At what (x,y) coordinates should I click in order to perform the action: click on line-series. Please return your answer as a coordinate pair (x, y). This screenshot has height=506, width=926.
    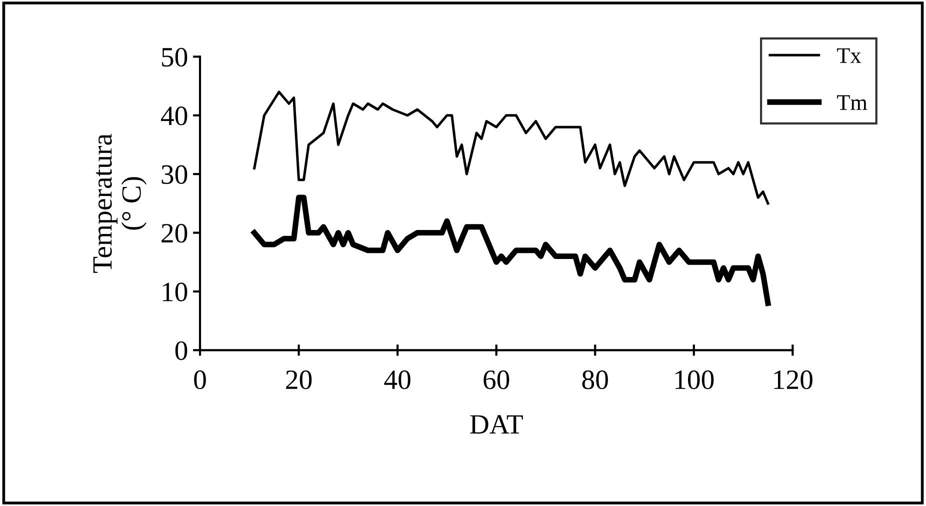
    Looking at the image, I should click on (511, 147).